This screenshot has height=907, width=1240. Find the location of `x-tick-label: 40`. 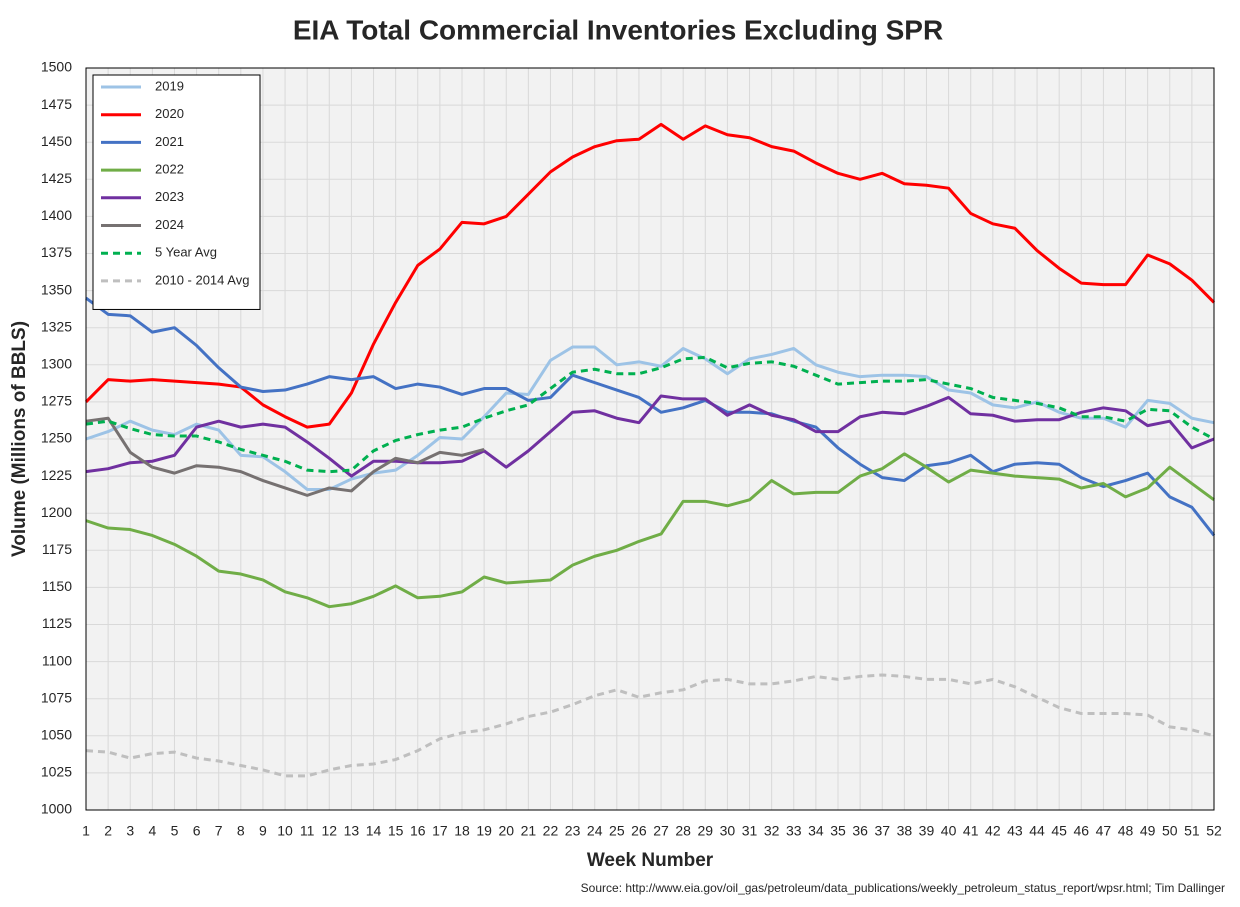

x-tick-label: 40 is located at coordinates (949, 831).